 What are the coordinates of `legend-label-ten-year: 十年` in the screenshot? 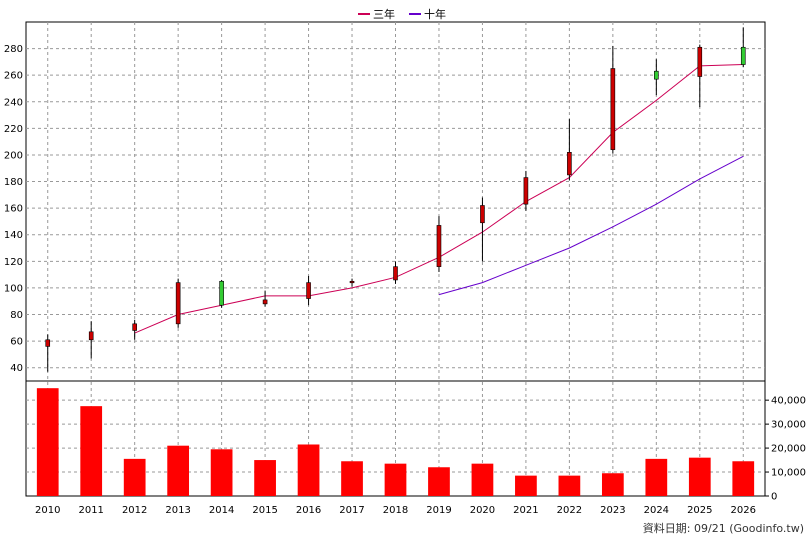 It's located at (435, 14).